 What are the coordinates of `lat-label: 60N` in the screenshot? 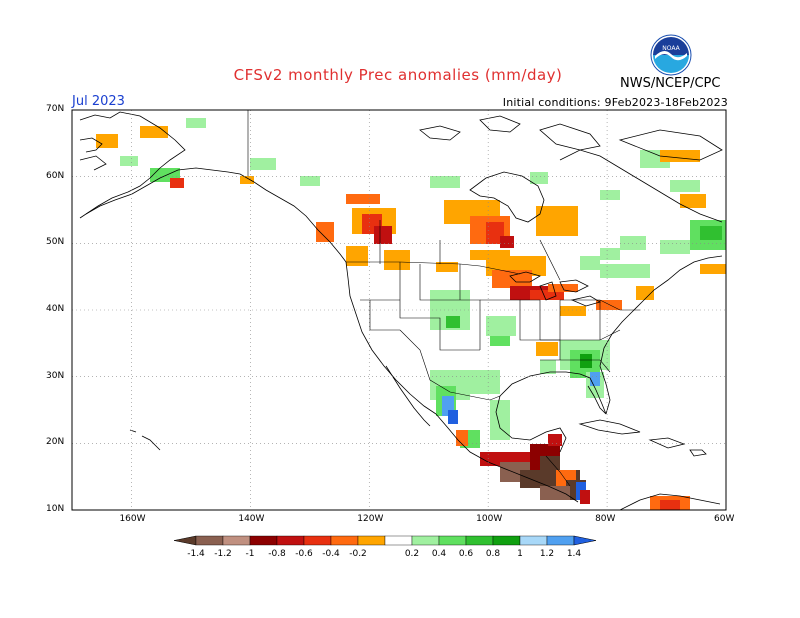 It's located at (55, 175).